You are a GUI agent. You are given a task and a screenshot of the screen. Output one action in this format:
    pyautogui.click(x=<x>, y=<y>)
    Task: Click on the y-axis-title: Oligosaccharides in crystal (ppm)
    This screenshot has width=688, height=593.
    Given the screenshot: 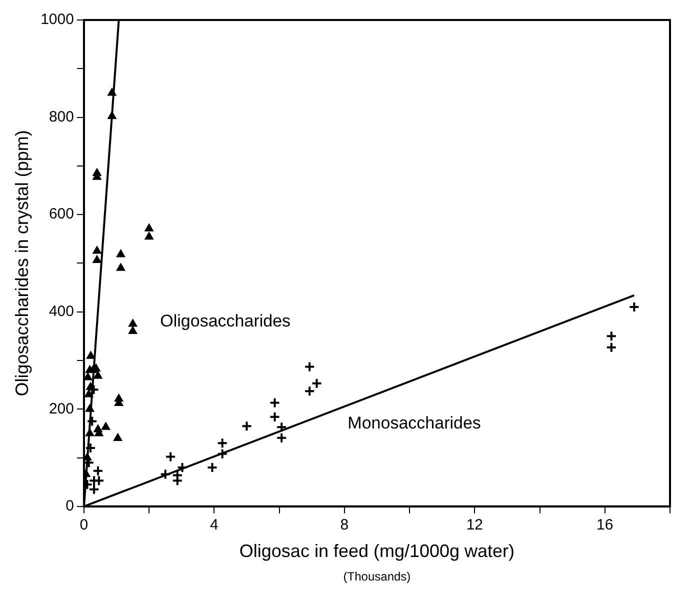 What is the action you would take?
    pyautogui.click(x=22, y=263)
    